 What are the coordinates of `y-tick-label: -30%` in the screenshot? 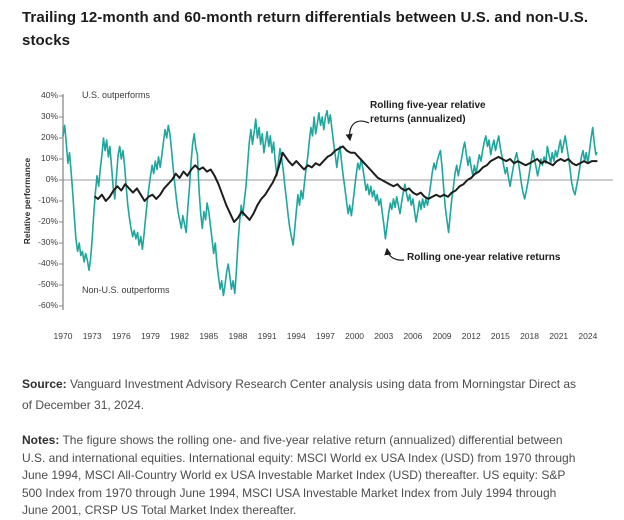 It's located at (48, 242).